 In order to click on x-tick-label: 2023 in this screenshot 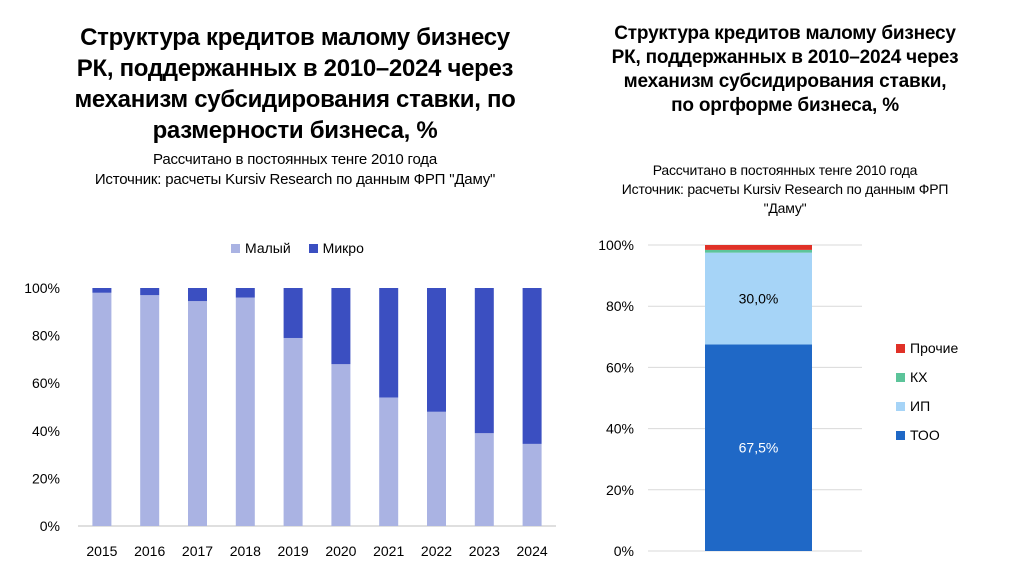, I will do `click(484, 551)`.